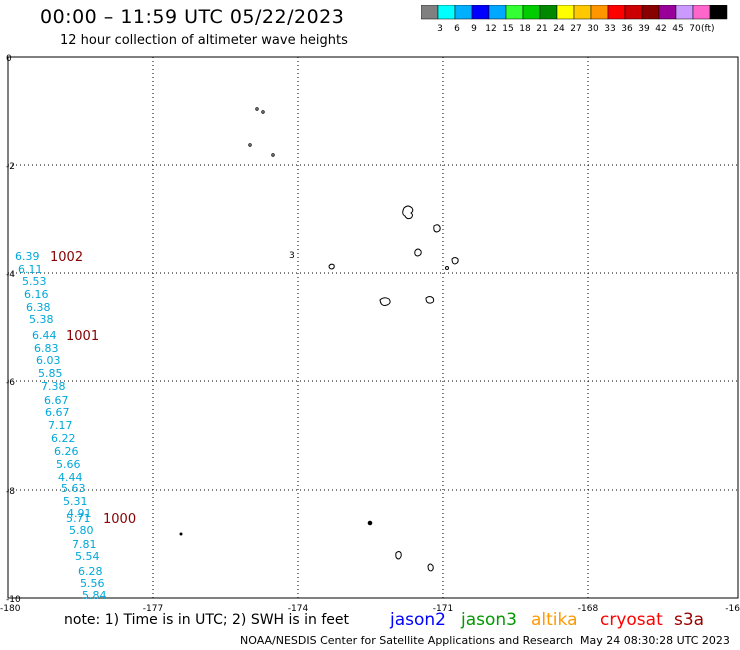  I want to click on longitude-tick-label: -180, so click(10, 609).